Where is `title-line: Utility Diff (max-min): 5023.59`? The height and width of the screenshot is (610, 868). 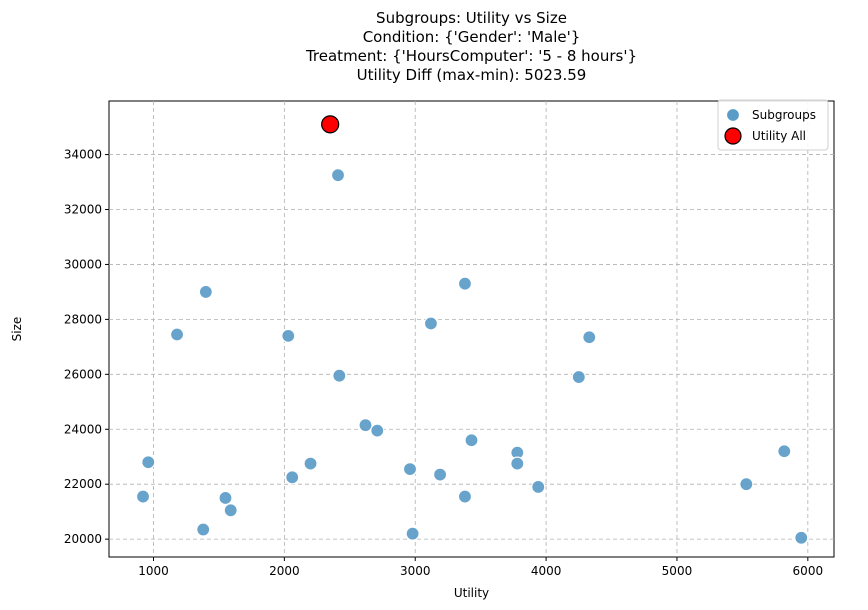
title-line: Utility Diff (max-min): 5023.59 is located at coordinates (472, 75).